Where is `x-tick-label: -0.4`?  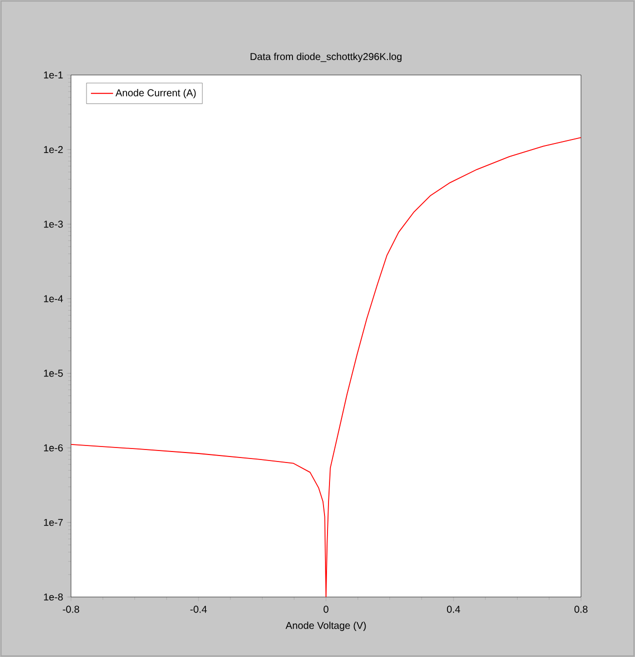 x-tick-label: -0.4 is located at coordinates (198, 609).